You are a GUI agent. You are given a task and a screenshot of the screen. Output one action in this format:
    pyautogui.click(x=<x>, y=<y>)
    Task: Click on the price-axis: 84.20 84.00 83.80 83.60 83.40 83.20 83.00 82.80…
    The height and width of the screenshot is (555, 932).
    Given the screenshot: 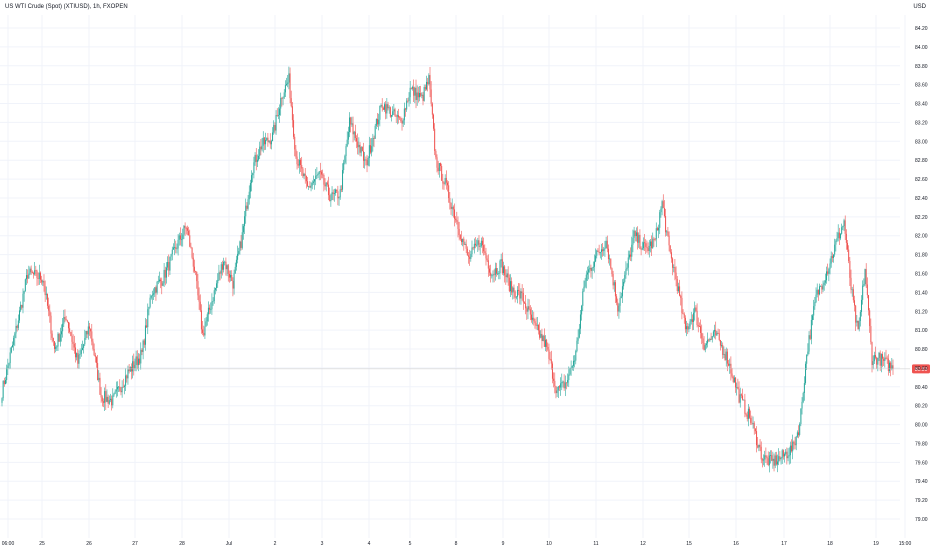 What is the action you would take?
    pyautogui.click(x=921, y=274)
    